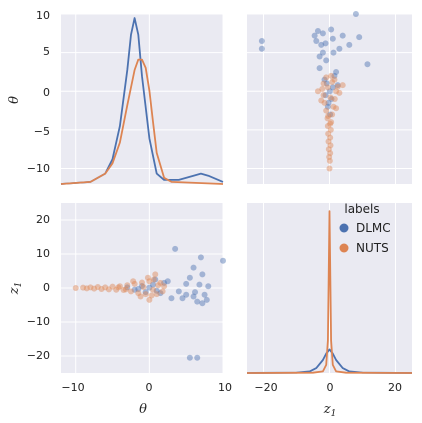  What do you see at coordinates (146, 387) in the screenshot?
I see `x-ticks-theta-col: −10 0 10` at bounding box center [146, 387].